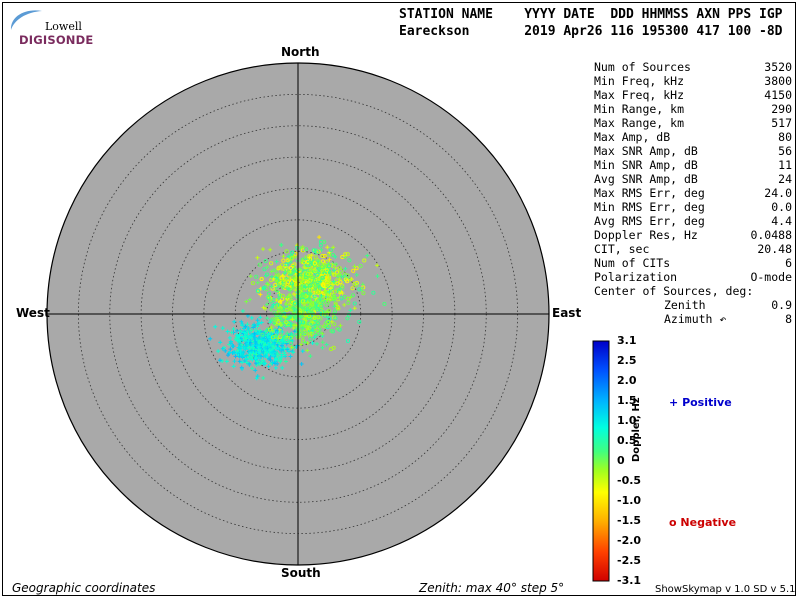 The width and height of the screenshot is (800, 600). I want to click on stat-row: Max RMS Err, deg 24.0, so click(693, 193).